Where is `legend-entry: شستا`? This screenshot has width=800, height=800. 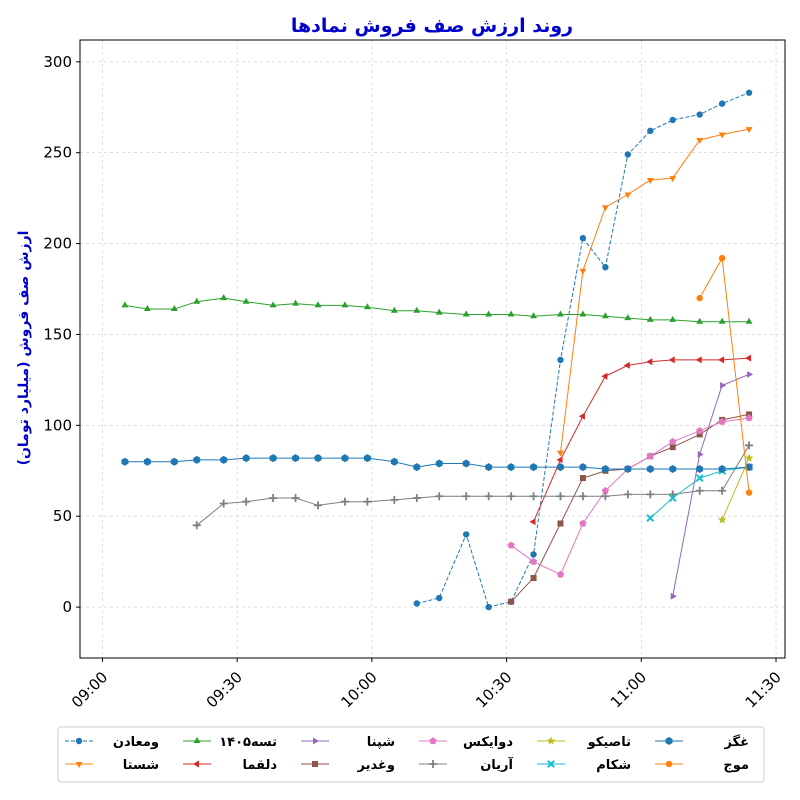
legend-entry: شستا is located at coordinates (112, 765).